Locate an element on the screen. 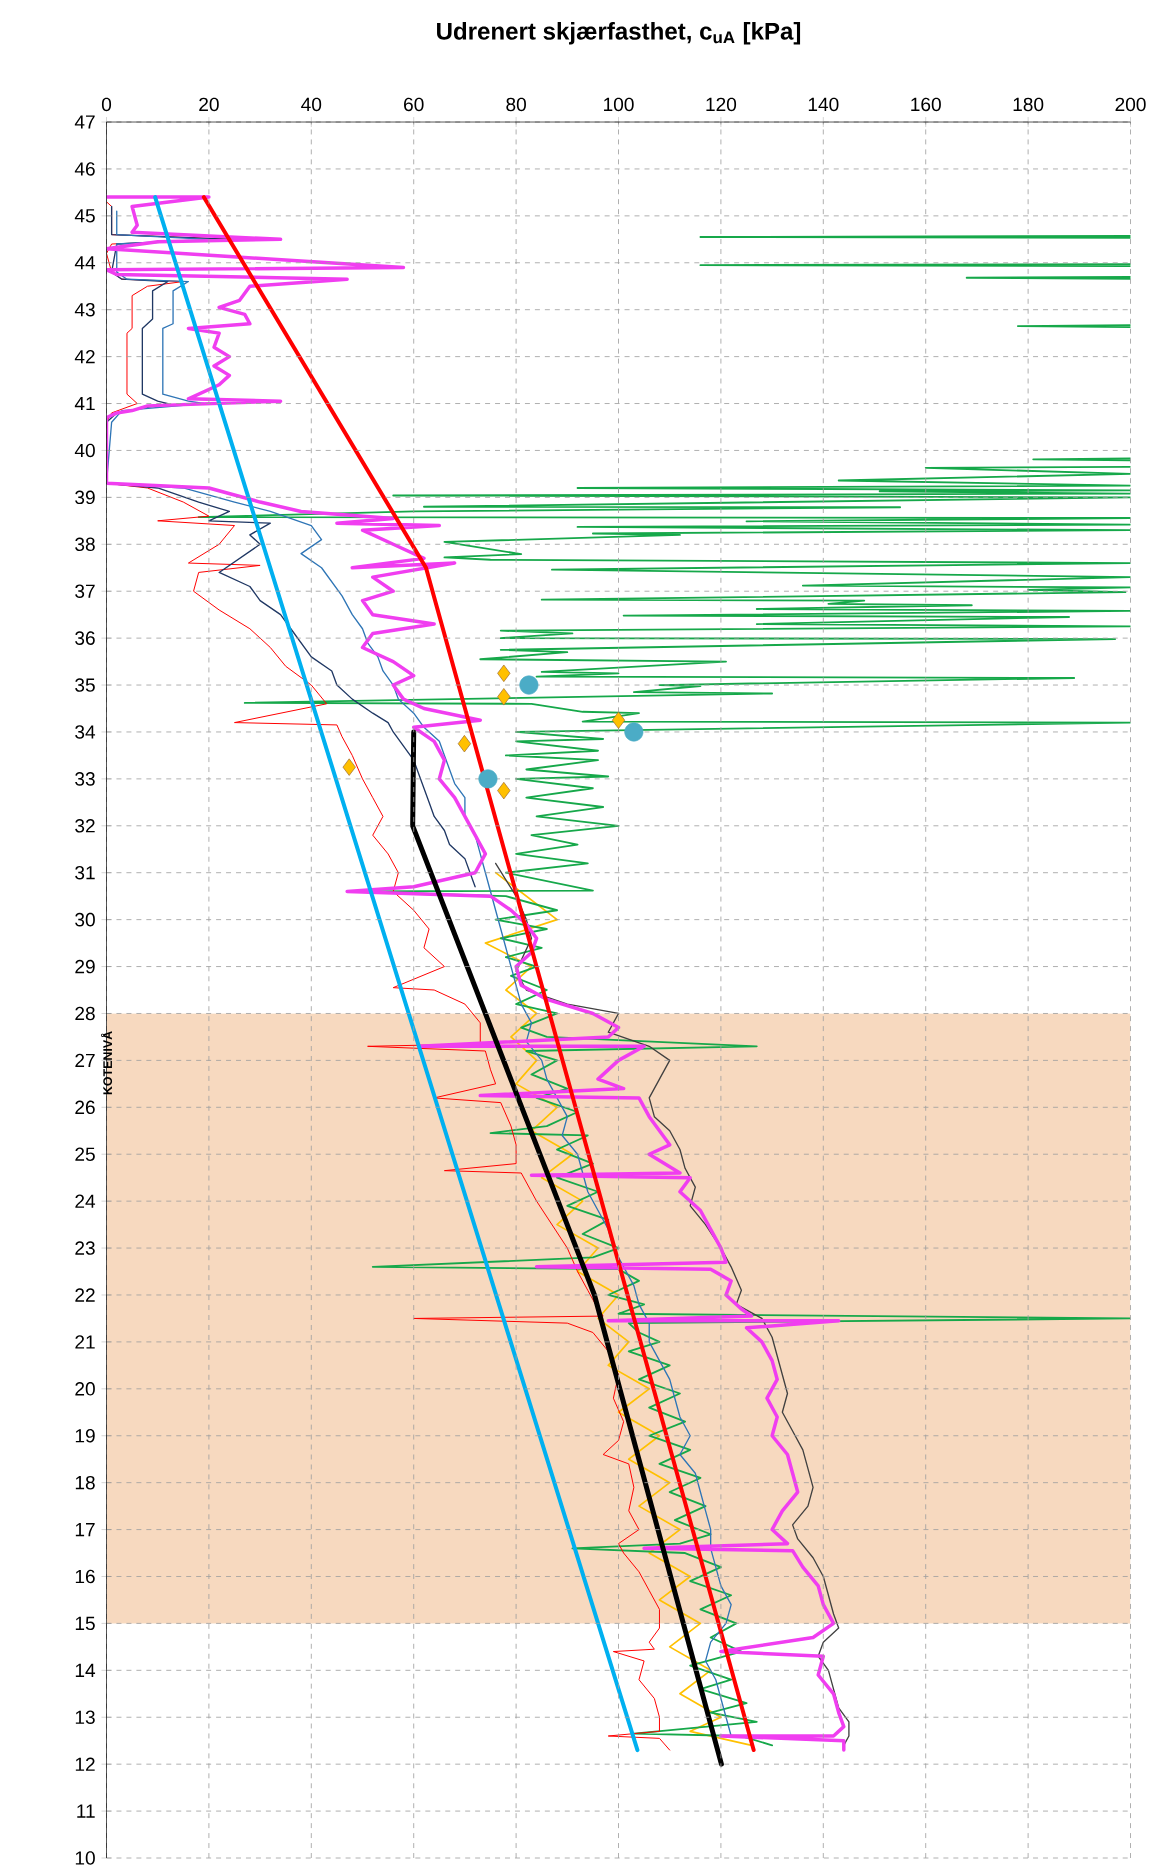 This screenshot has height=1876, width=1151. y-tick-label: 10 is located at coordinates (85, 1858).